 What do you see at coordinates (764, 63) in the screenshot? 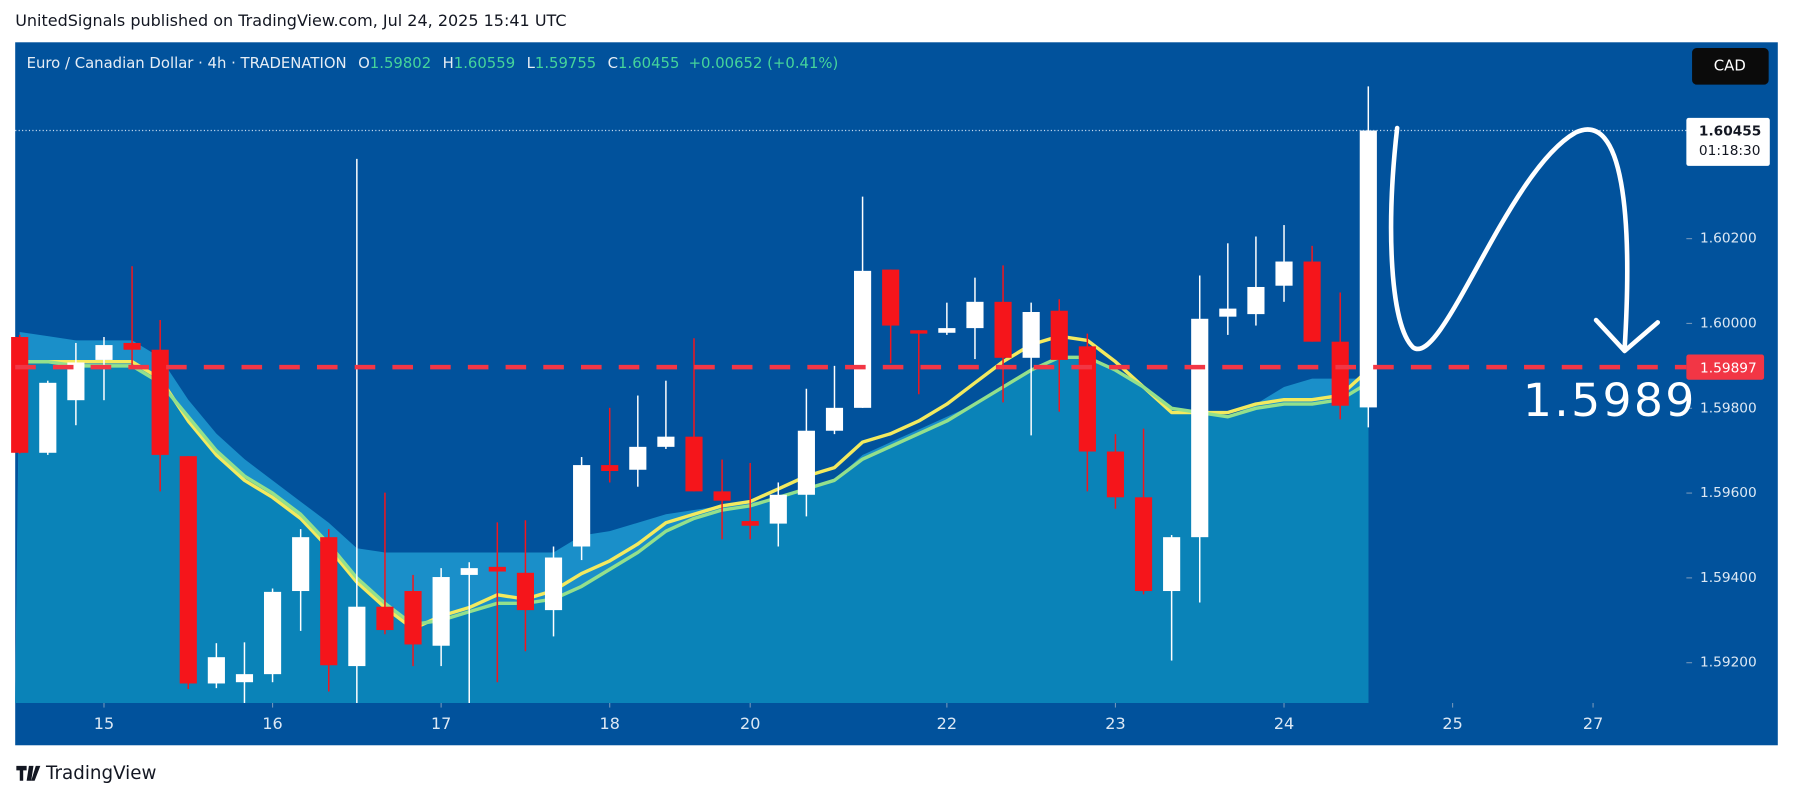
I see `price-change: +0.00652 (+0.41%)` at bounding box center [764, 63].